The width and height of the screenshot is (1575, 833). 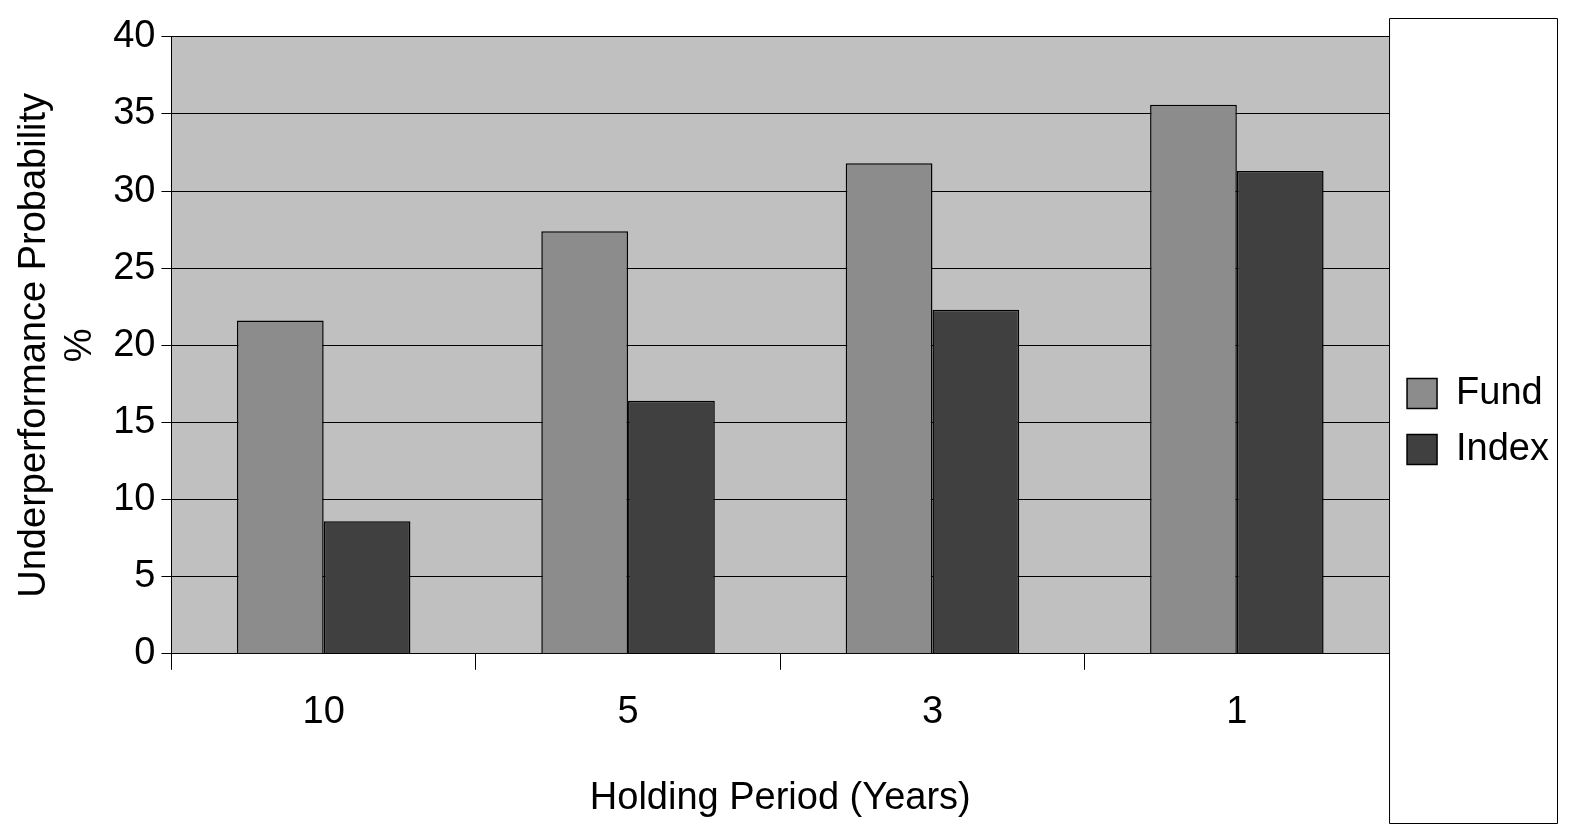 What do you see at coordinates (55, 345) in the screenshot?
I see `y-axis-title: Underperformance Probability %` at bounding box center [55, 345].